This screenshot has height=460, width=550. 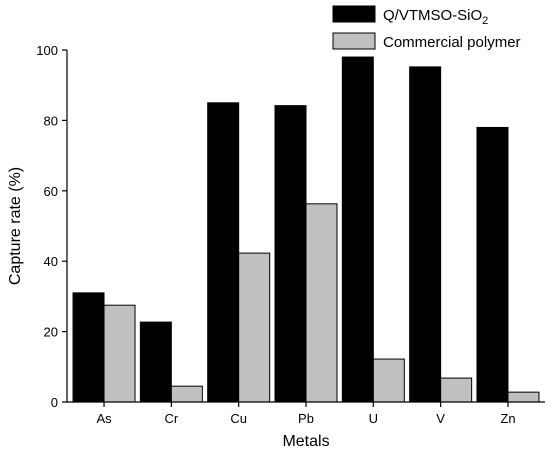 What do you see at coordinates (15, 226) in the screenshot?
I see `y-axis-title: Capture rate (%)` at bounding box center [15, 226].